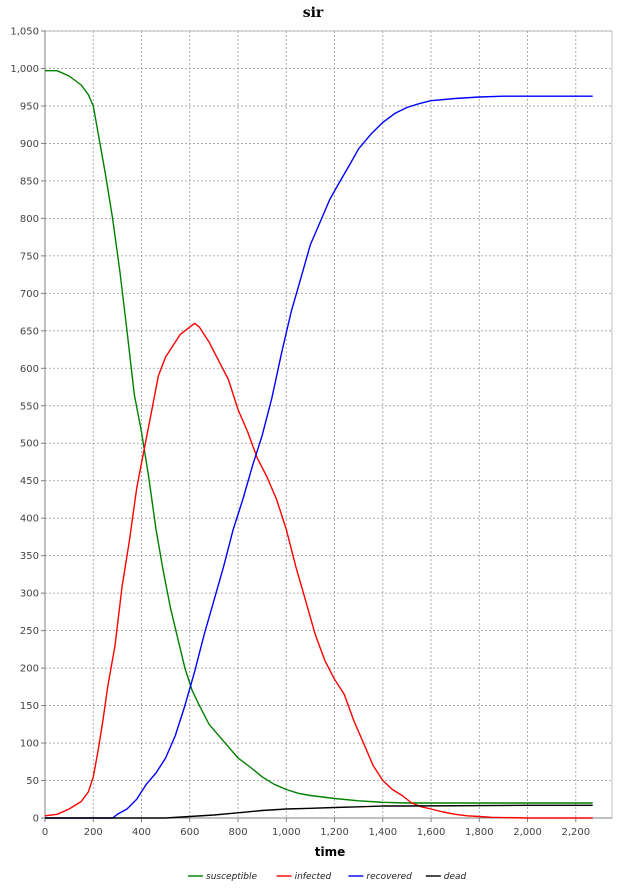 The height and width of the screenshot is (888, 627). Describe the element at coordinates (141, 832) in the screenshot. I see `x-tick-label: 400` at that location.